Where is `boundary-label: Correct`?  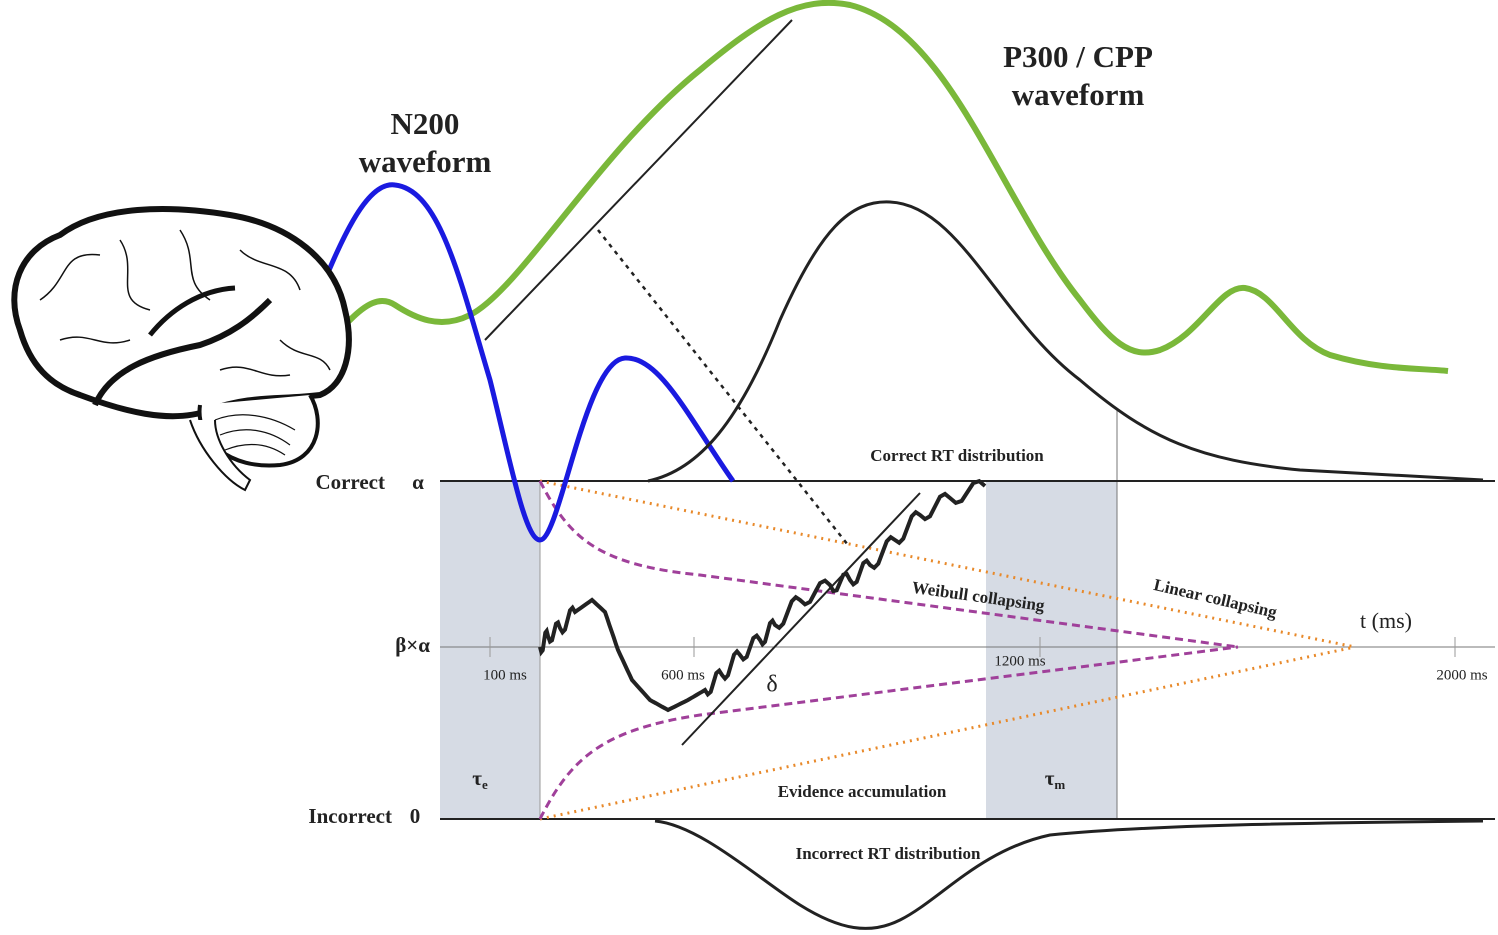 boundary-label: Correct is located at coordinates (350, 482).